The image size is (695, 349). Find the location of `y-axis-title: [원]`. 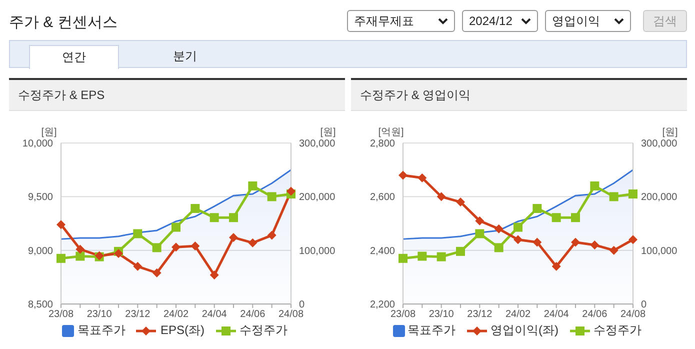

y-axis-title: [원] is located at coordinates (49, 132).